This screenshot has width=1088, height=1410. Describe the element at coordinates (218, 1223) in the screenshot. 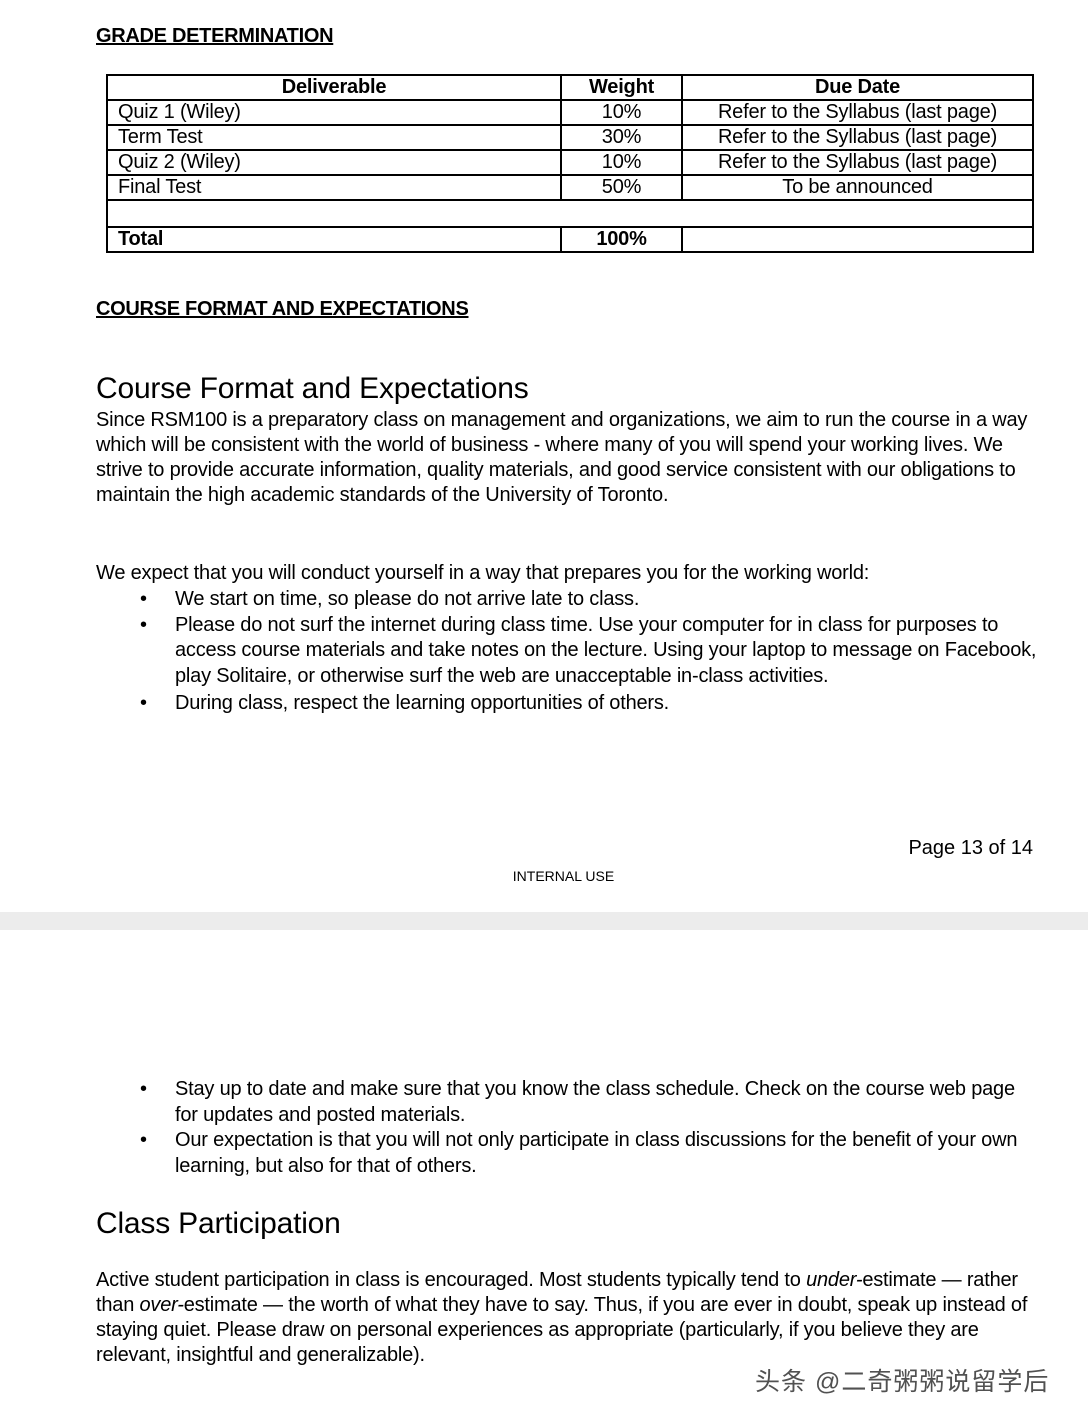

I see `heading: Class Participation` at that location.